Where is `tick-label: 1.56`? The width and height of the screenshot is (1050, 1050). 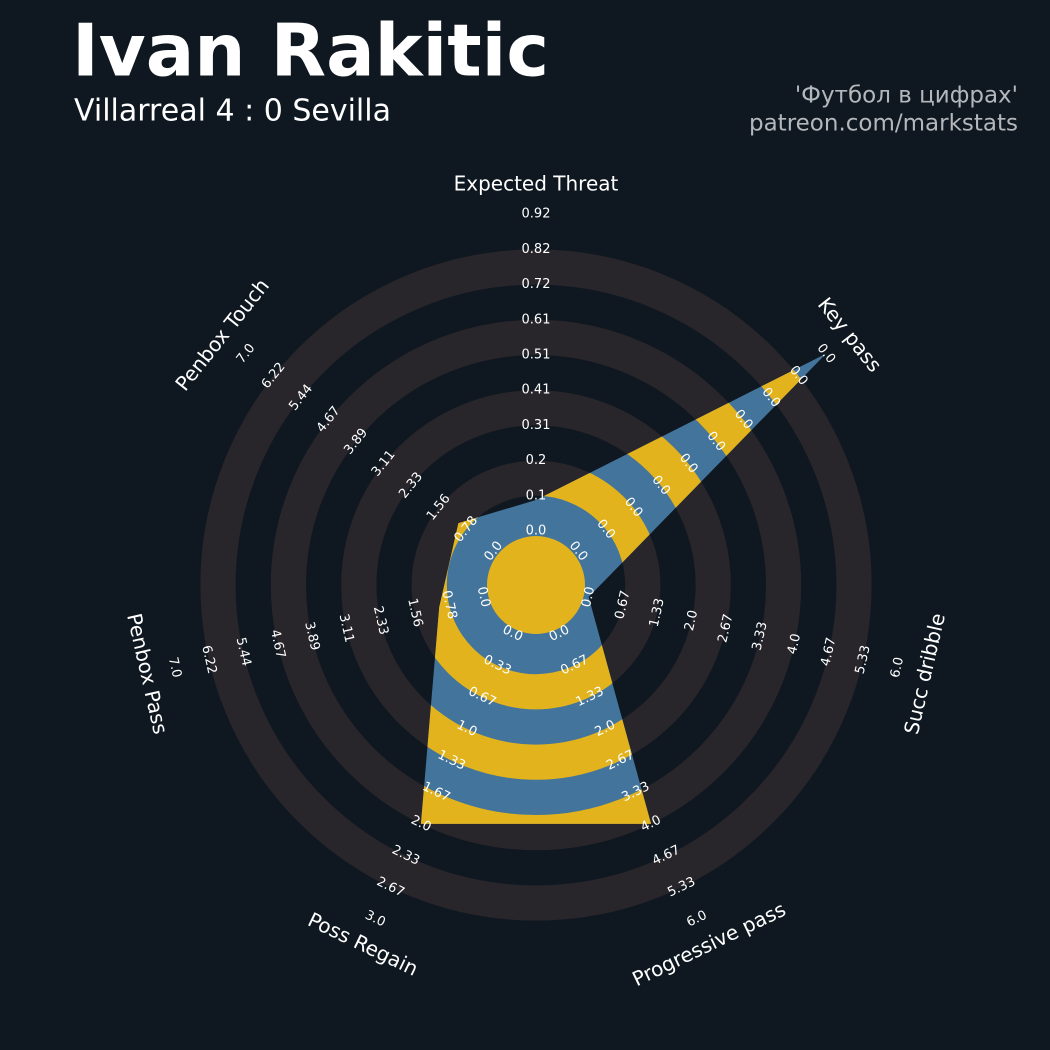
tick-label: 1.56 is located at coordinates (414, 613).